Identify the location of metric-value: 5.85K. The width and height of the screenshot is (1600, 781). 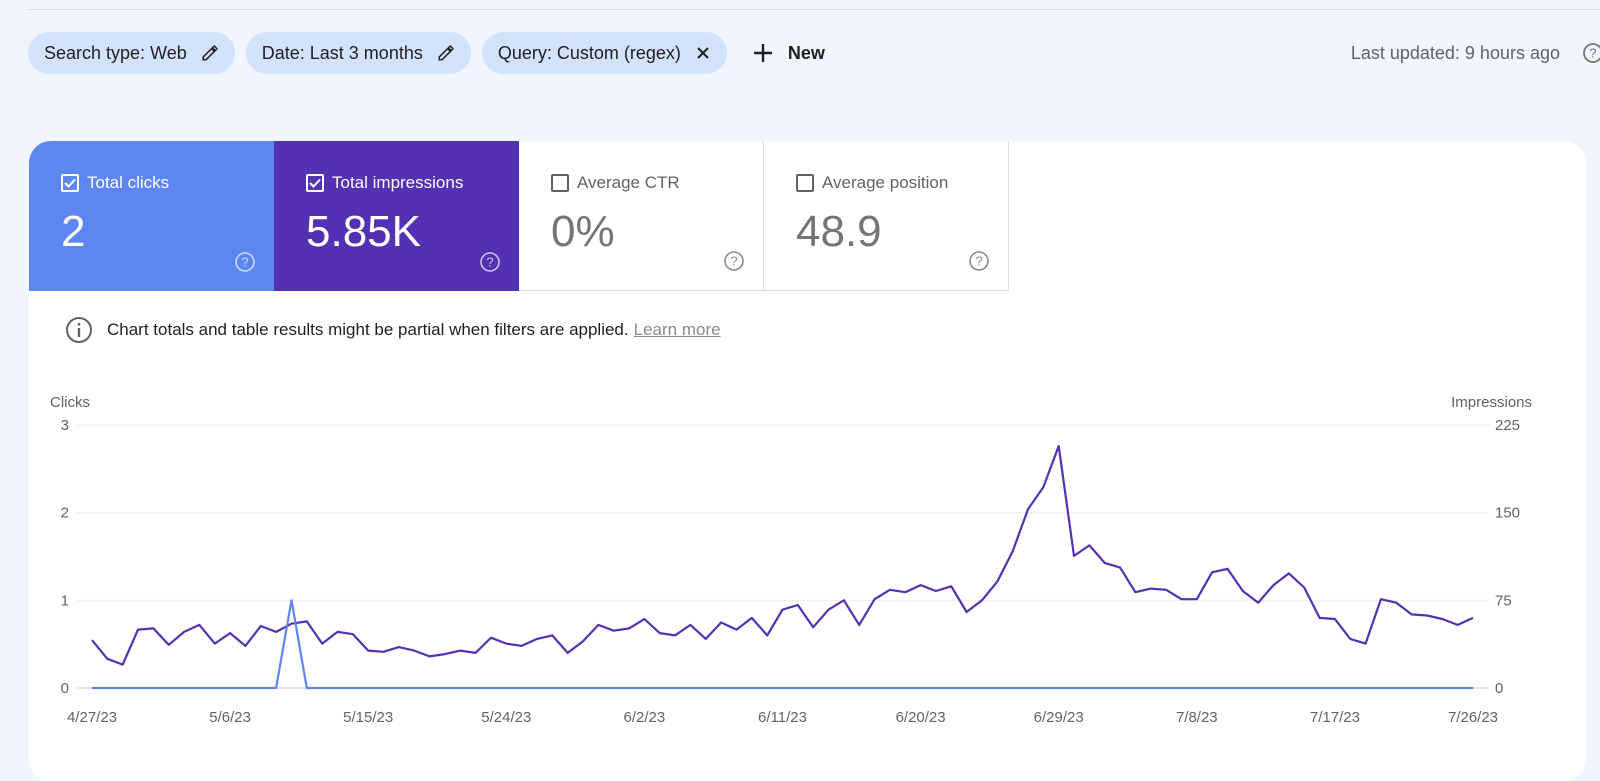
(363, 231).